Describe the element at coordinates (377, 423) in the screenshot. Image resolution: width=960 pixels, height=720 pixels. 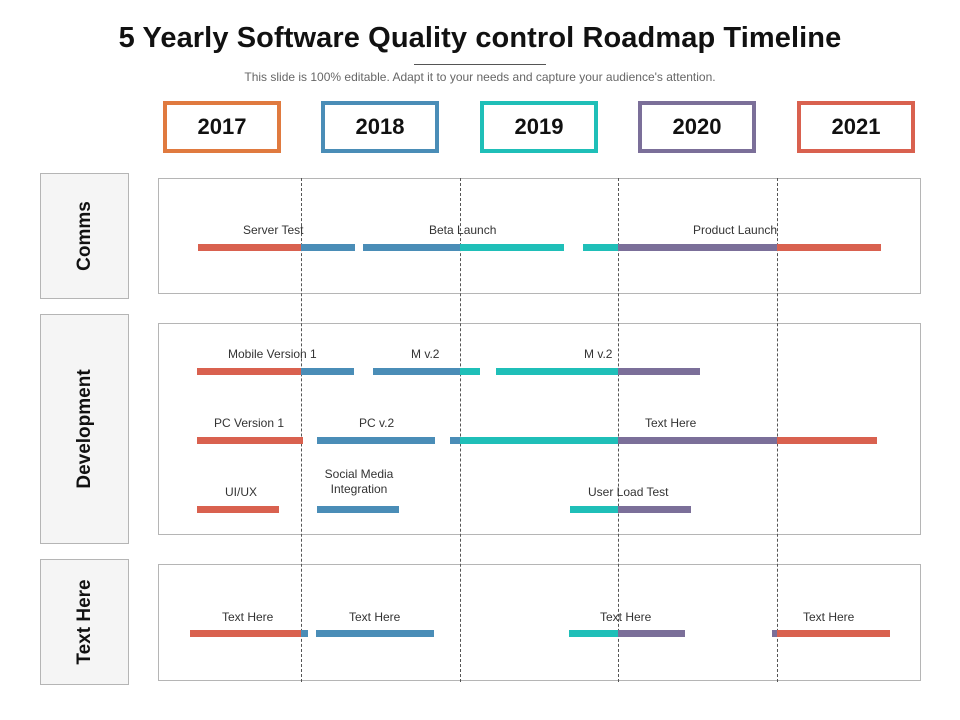
I see `milestone-label: PC v.2` at that location.